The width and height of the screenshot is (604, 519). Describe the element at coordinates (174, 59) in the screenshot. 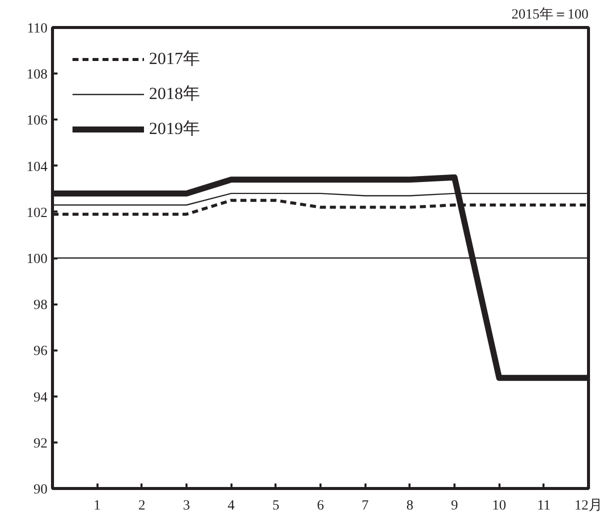

I see `legend-label: 2017年` at that location.